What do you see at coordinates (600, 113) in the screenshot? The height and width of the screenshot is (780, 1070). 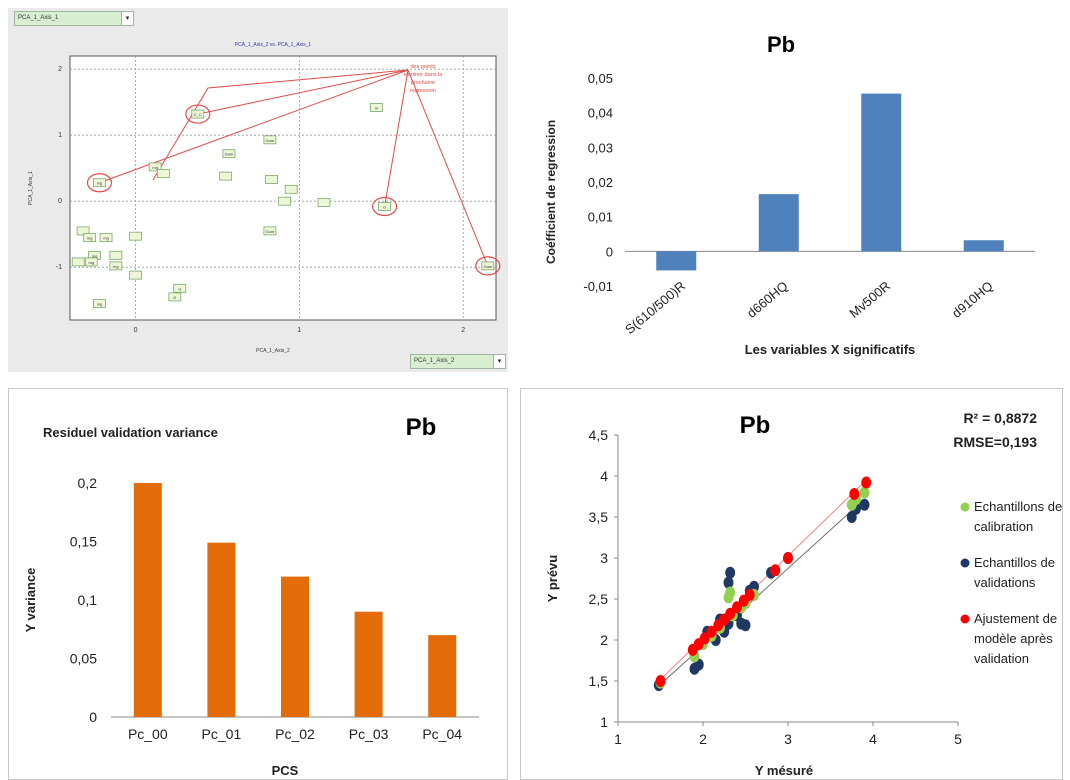 I see `y-tick-label: 0,04` at bounding box center [600, 113].